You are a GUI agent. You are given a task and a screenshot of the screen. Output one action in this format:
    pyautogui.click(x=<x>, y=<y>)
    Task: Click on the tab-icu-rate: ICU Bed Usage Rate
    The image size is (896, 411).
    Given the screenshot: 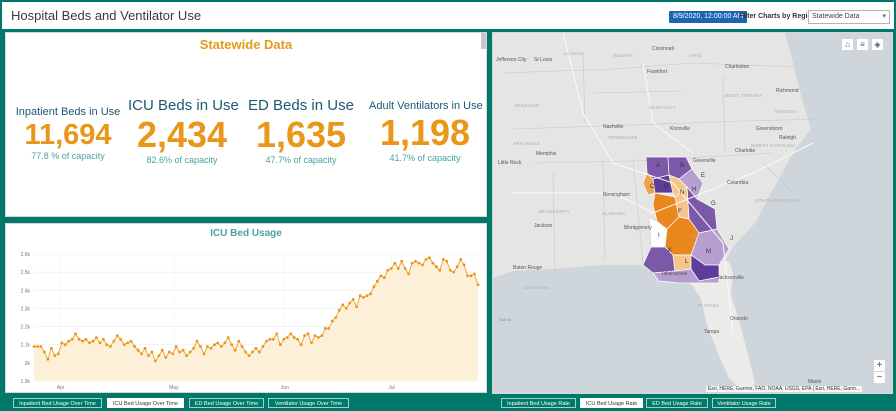 What is the action you would take?
    pyautogui.click(x=611, y=403)
    